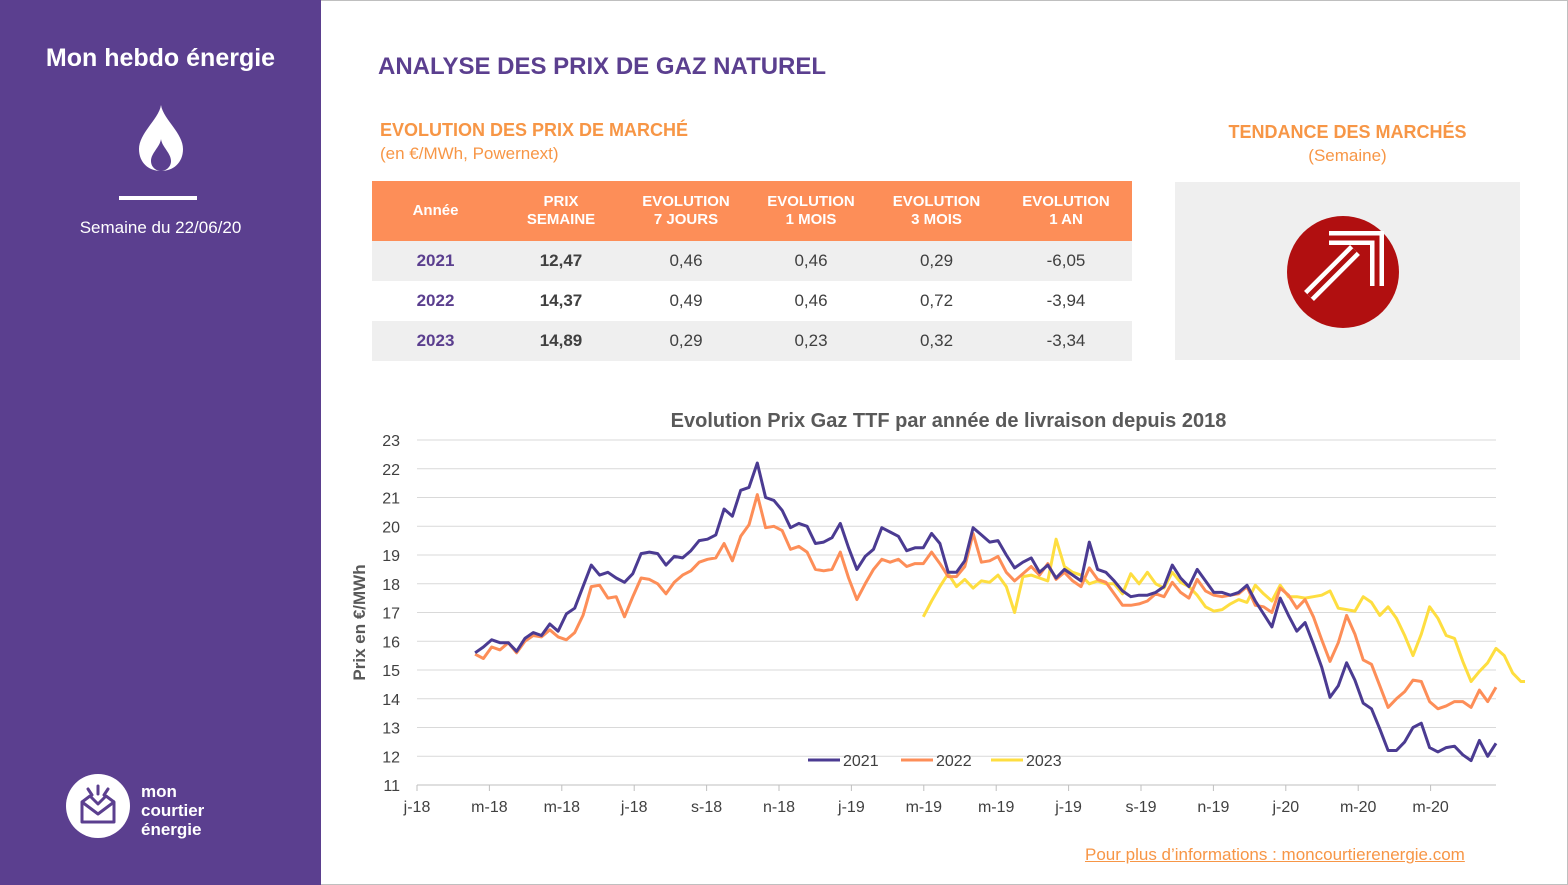  Describe the element at coordinates (954, 761) in the screenshot. I see `legend-label: 2022` at that location.